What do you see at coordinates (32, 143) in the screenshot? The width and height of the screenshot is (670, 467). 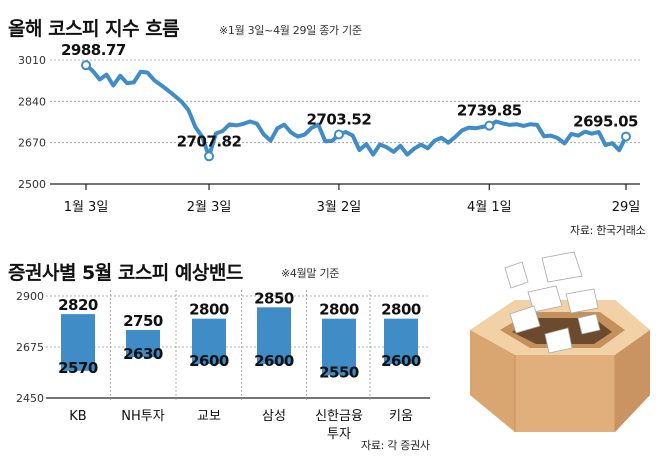 I see `top-y-tick-label: 2670` at bounding box center [32, 143].